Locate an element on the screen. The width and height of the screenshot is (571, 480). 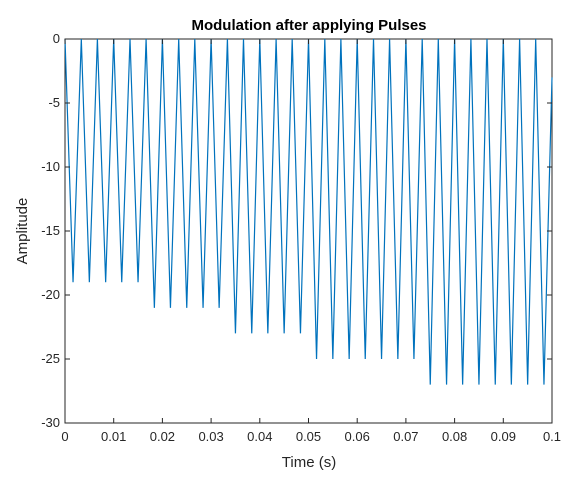
x-tick-label: 0.05 is located at coordinates (308, 436).